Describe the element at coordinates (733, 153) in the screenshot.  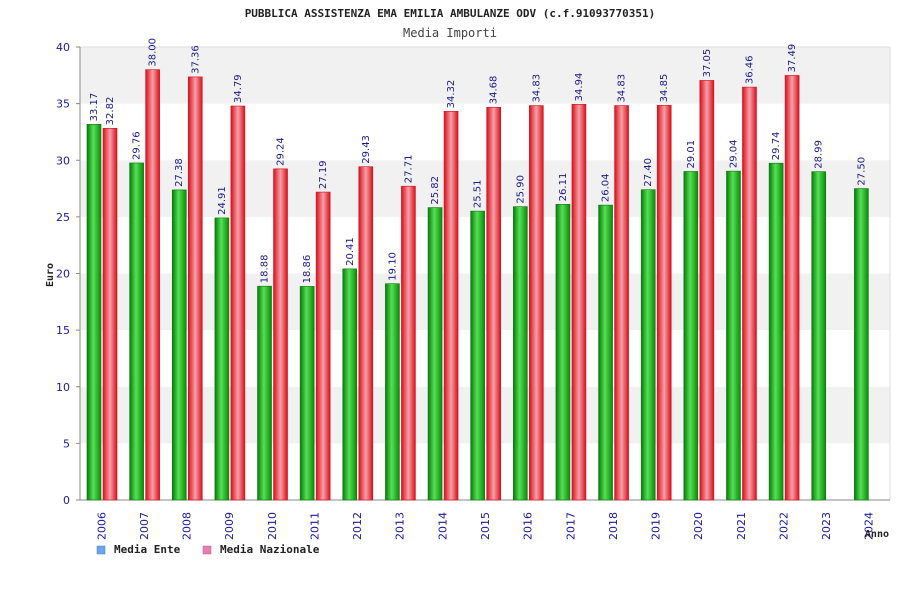
I see `value-label: 29.04` at that location.